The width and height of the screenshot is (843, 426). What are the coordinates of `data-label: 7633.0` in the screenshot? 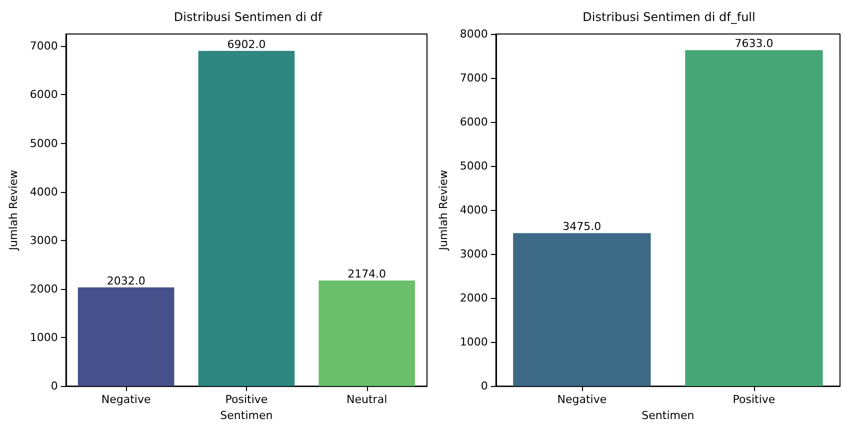 It's located at (754, 43).